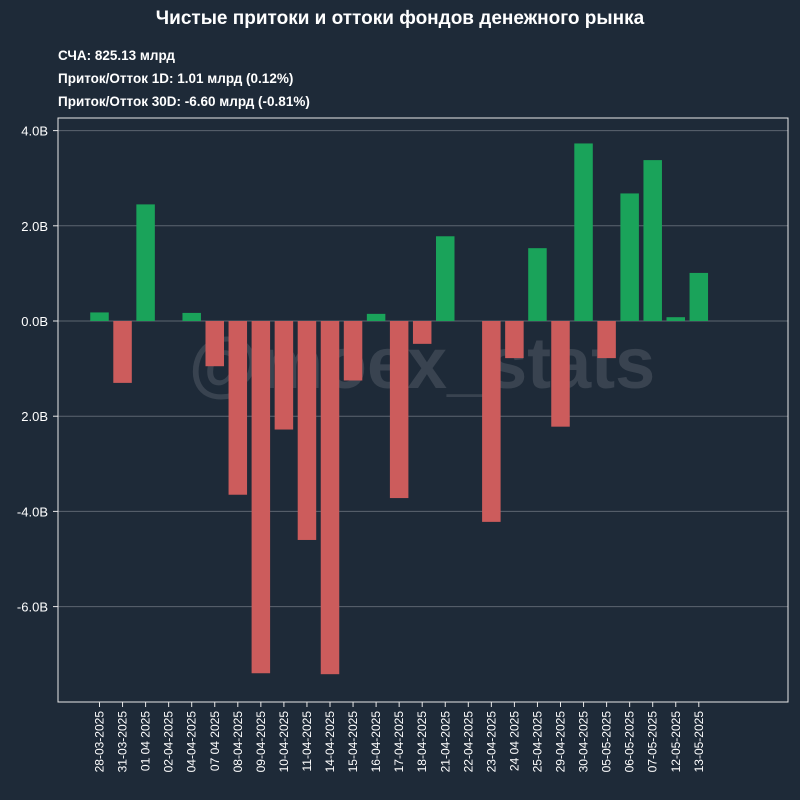  Describe the element at coordinates (32, 511) in the screenshot. I see `y-tick-label: -4.0B` at that location.